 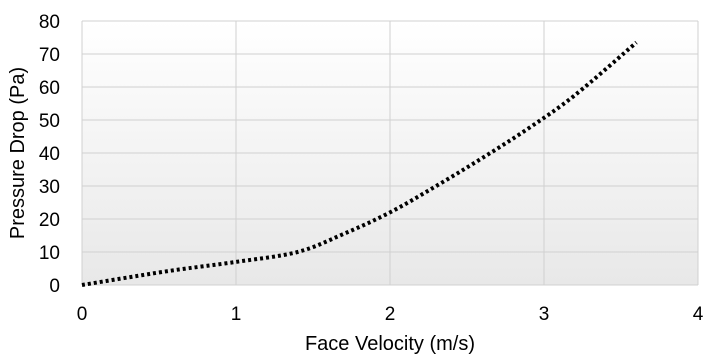 What do you see at coordinates (49, 253) in the screenshot?
I see `y-tick-label: 10` at bounding box center [49, 253].